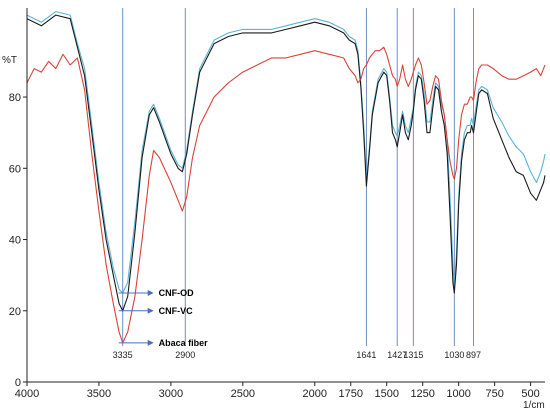 Image resolution: width=550 pixels, height=414 pixels. Describe the element at coordinates (413, 355) in the screenshot. I see `peak-label: 1315` at that location.